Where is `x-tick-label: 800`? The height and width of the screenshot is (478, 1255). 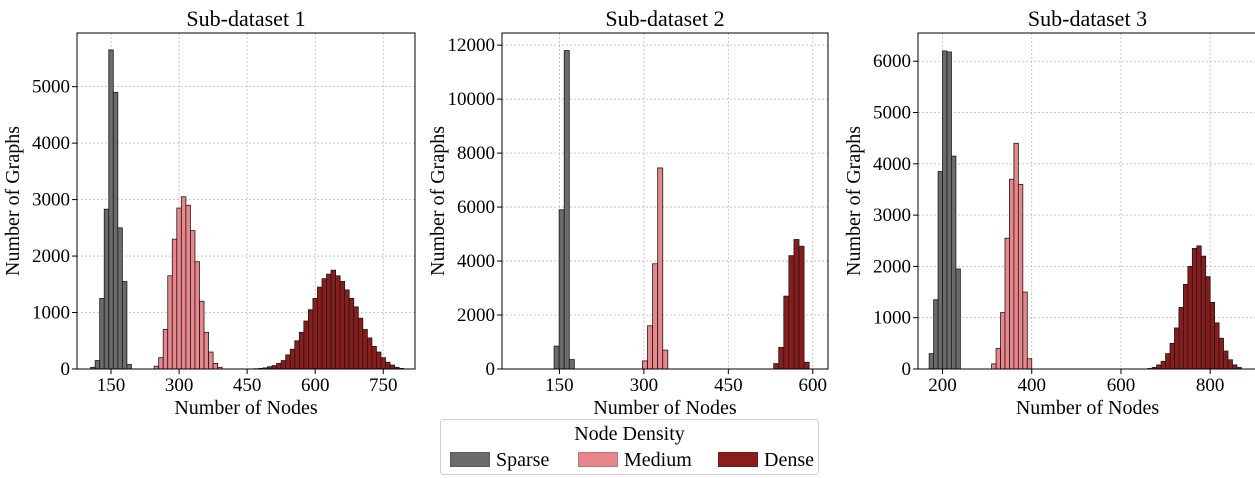 x-tick-label: 800 is located at coordinates (1210, 385).